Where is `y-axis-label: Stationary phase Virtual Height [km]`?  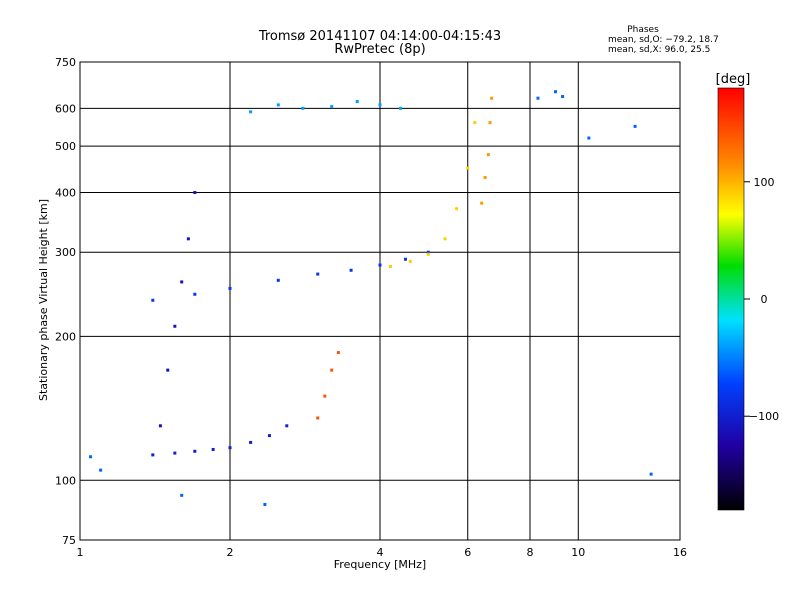 y-axis-label: Stationary phase Virtual Height [km] is located at coordinates (43, 300).